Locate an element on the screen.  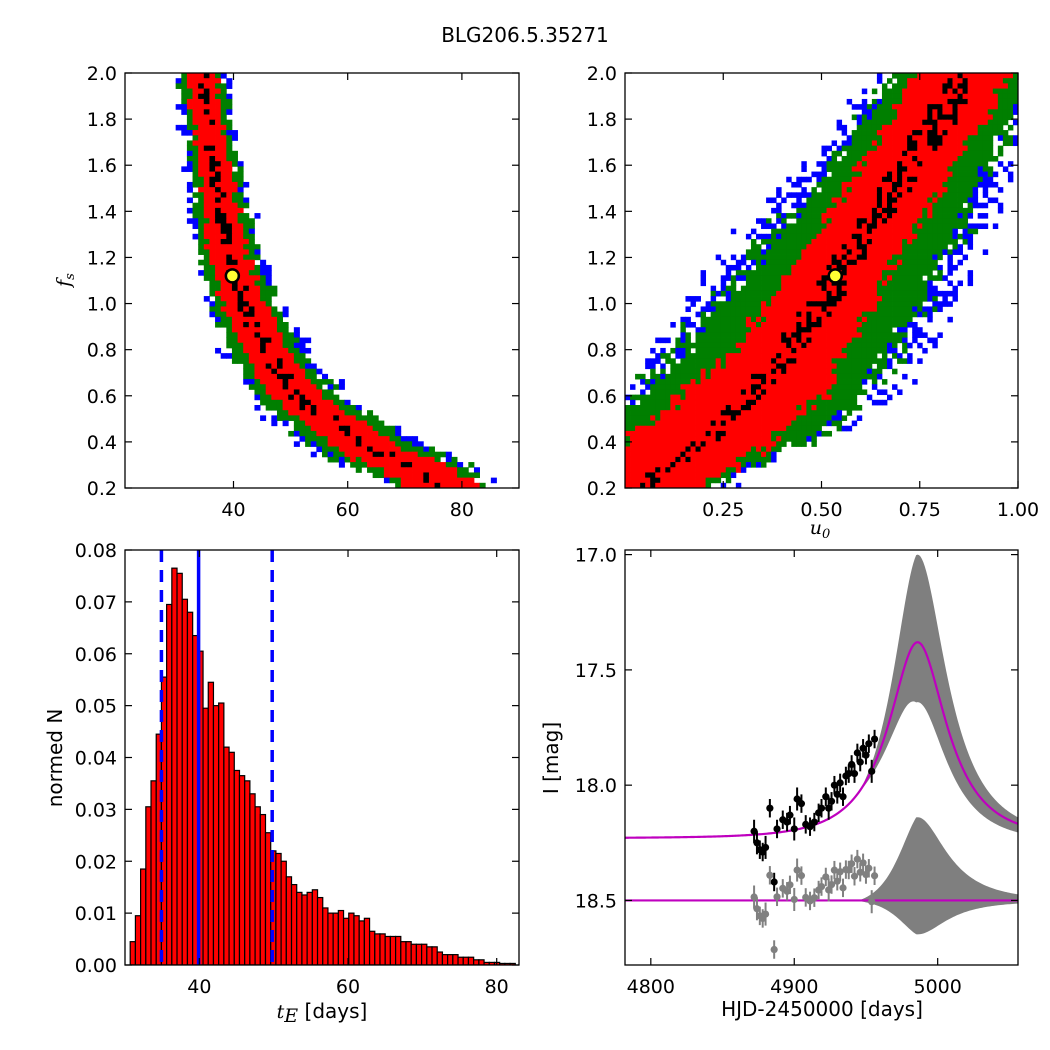
histogram-bar is located at coordinates (273, 907).